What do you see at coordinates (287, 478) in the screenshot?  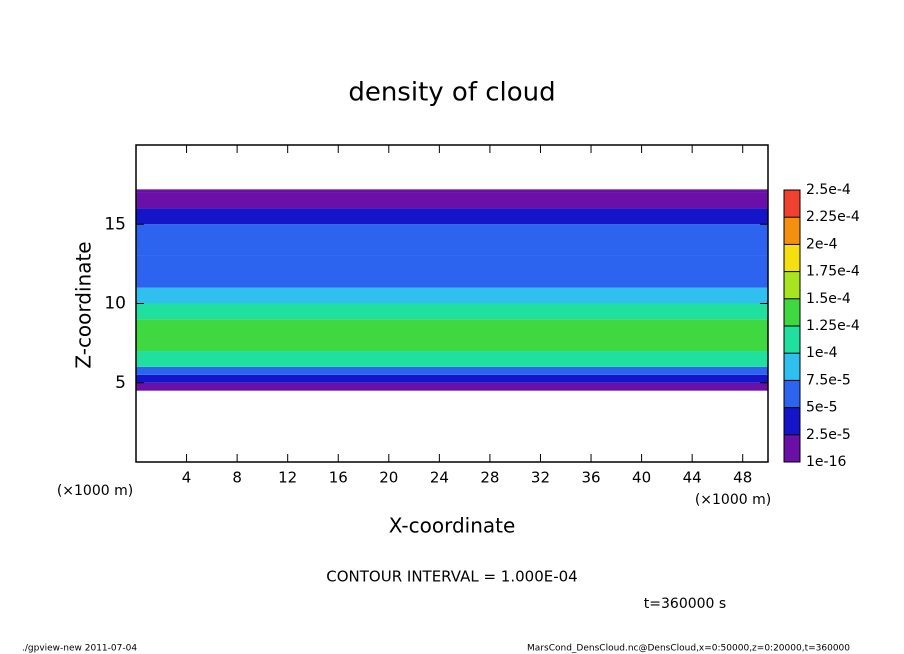 I see `x-tick-label: 12` at bounding box center [287, 478].